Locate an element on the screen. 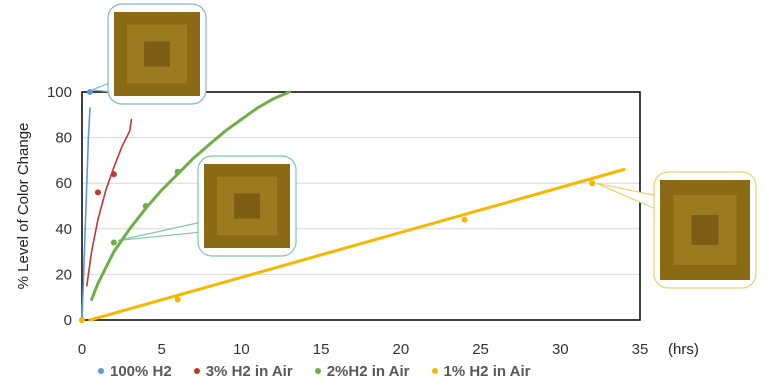  legend-label: 100% H2 is located at coordinates (141, 371).